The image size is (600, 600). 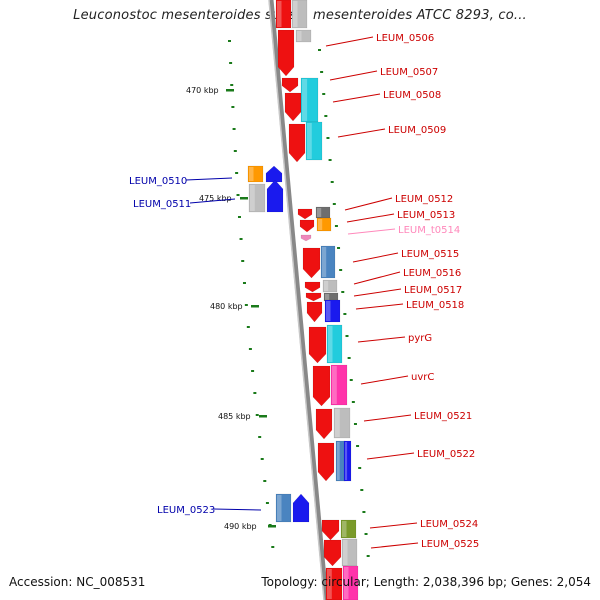 I want to click on gene-label-leum_0515: LEUM_0515, so click(x=430, y=254).